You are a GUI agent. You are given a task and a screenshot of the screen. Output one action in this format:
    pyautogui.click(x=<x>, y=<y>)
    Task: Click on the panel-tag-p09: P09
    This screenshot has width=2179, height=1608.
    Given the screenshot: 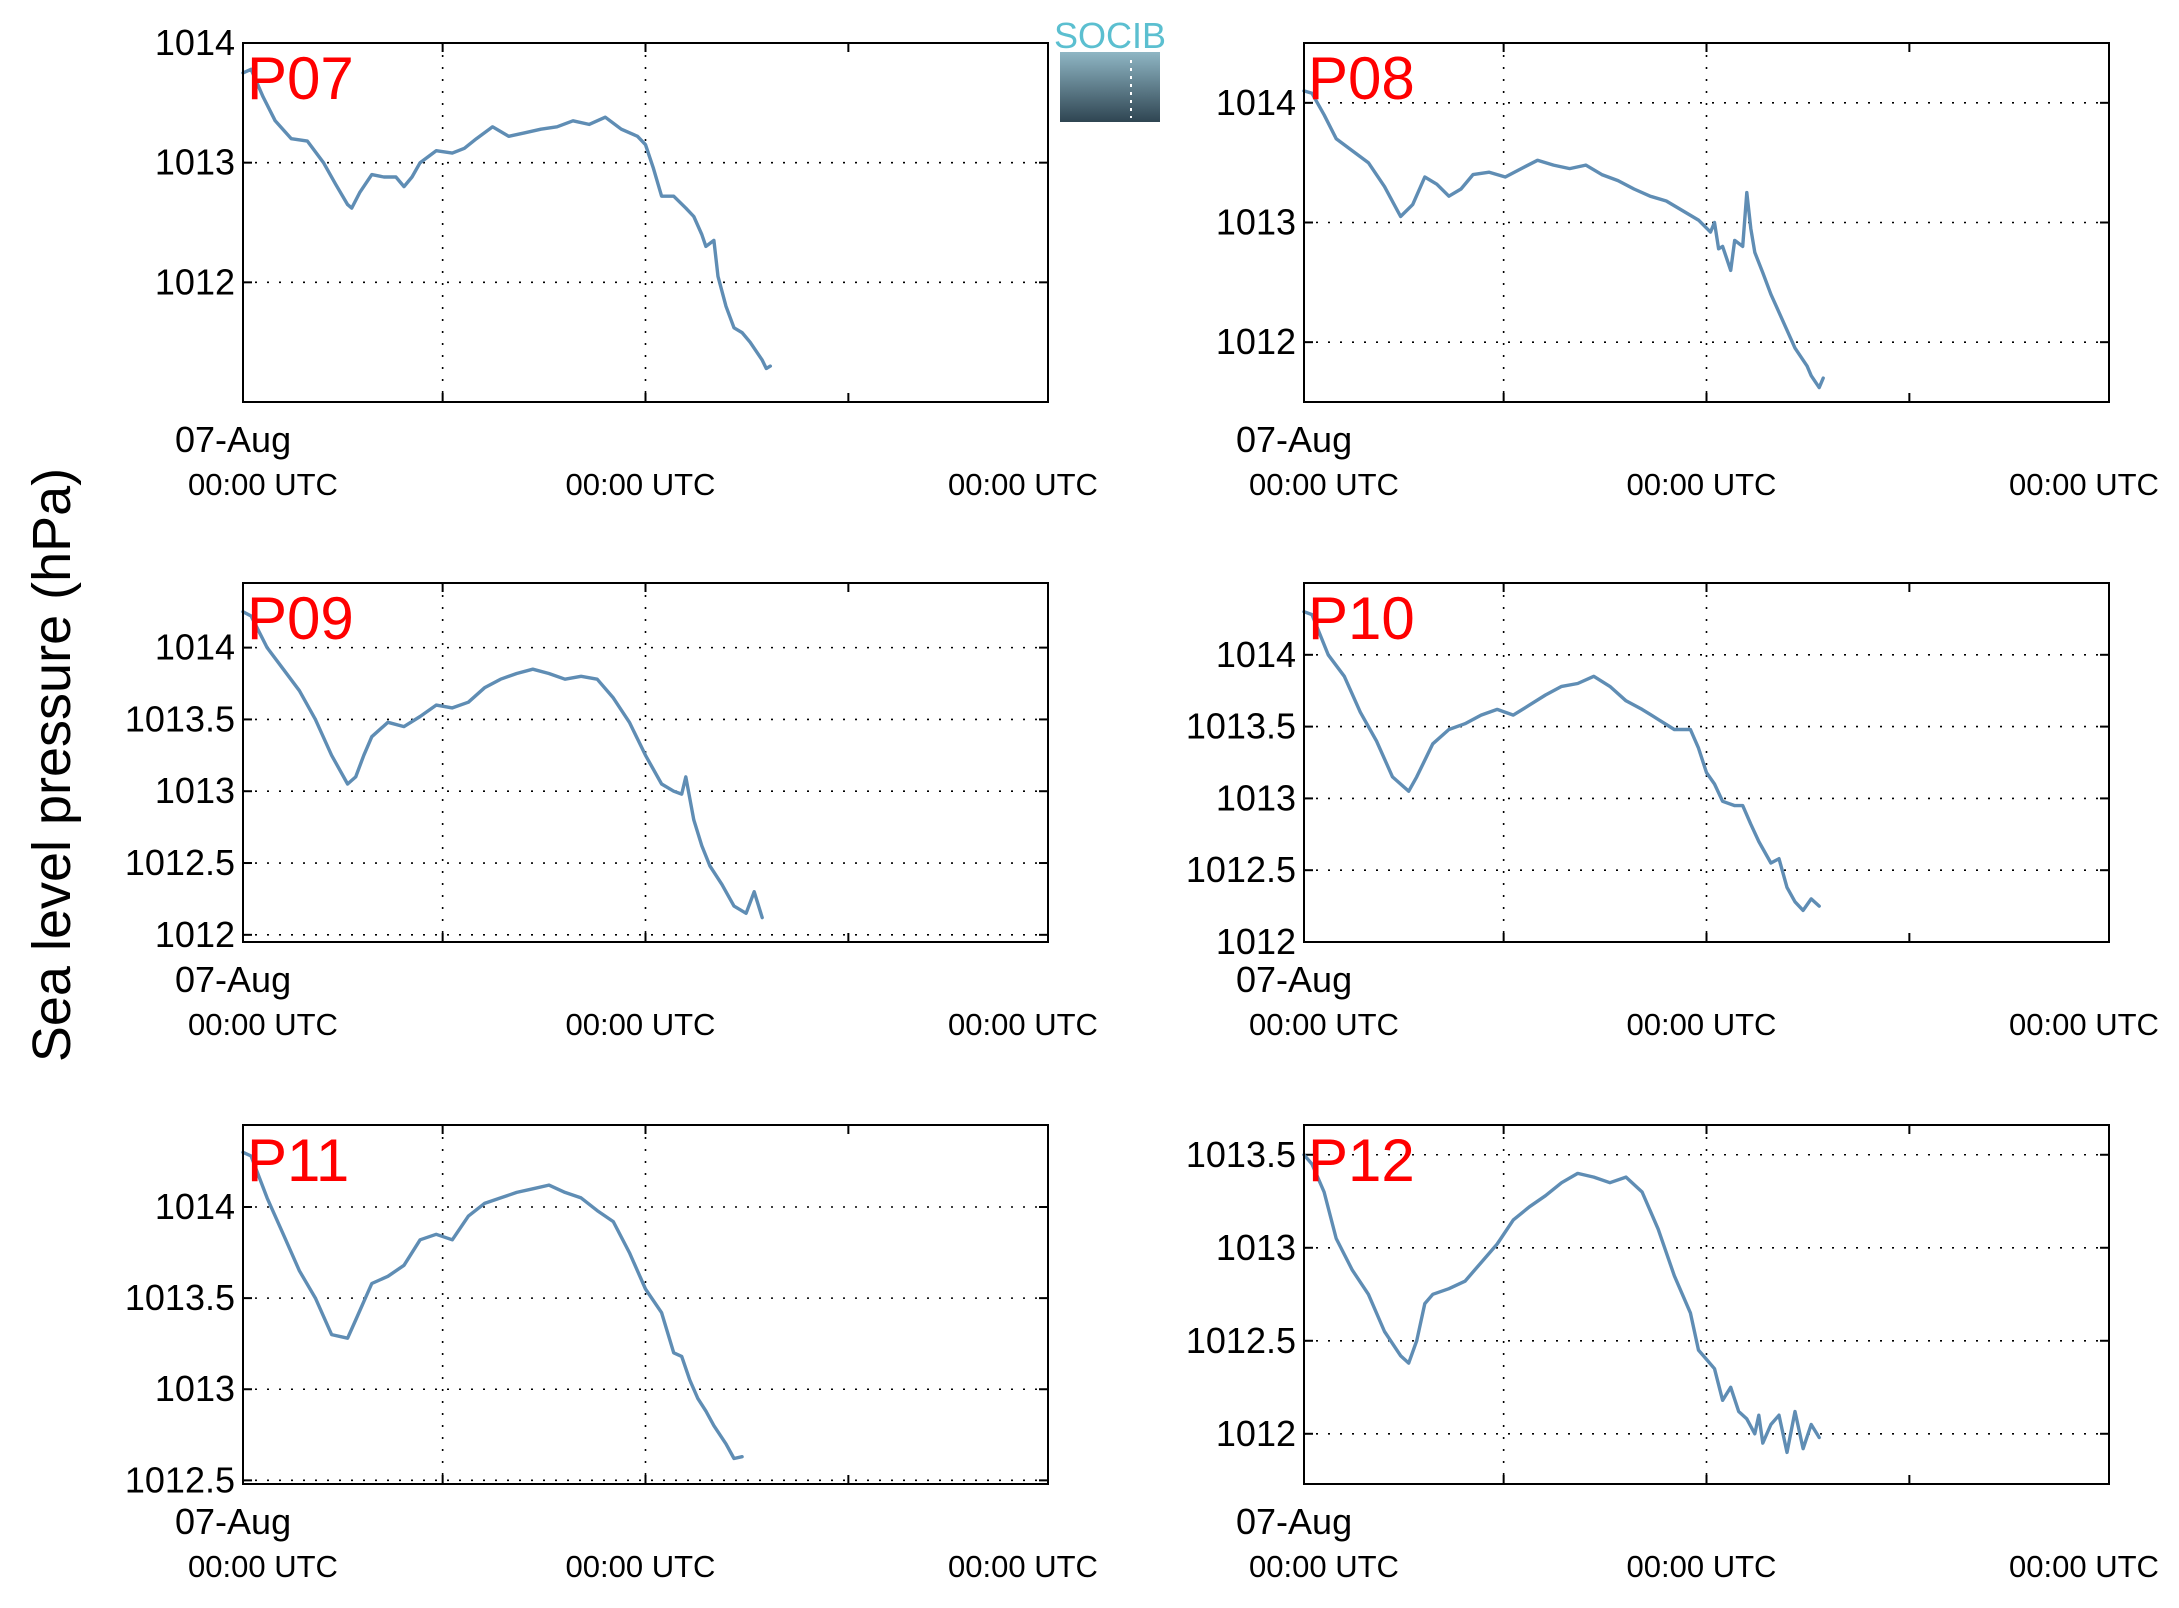 What is the action you would take?
    pyautogui.click(x=300, y=618)
    